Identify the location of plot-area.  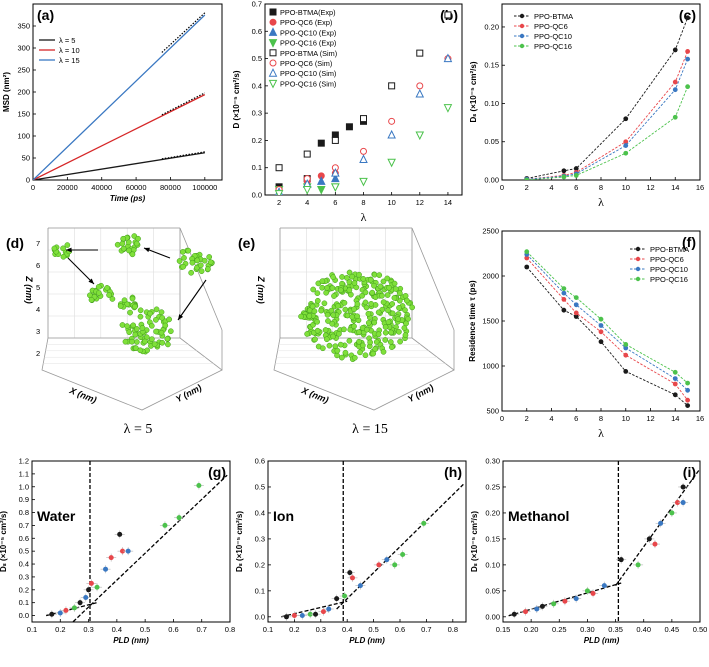
(607, 97).